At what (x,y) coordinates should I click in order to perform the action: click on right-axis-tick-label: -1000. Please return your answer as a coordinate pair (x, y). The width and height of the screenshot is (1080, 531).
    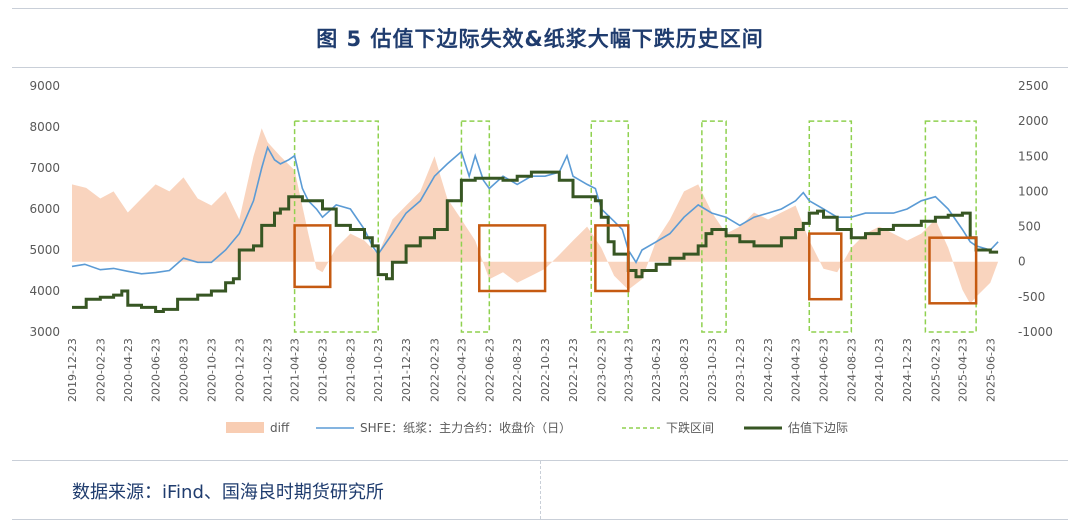
    Looking at the image, I should click on (1035, 332).